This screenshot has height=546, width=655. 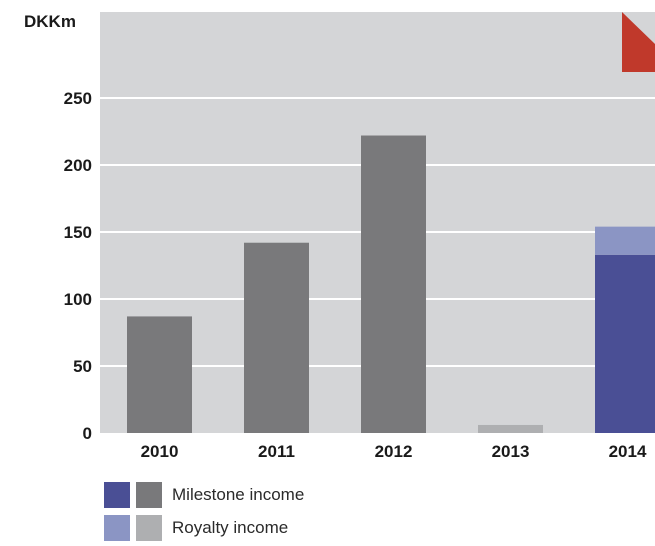 I want to click on bar-2014-milestone, so click(x=625, y=343).